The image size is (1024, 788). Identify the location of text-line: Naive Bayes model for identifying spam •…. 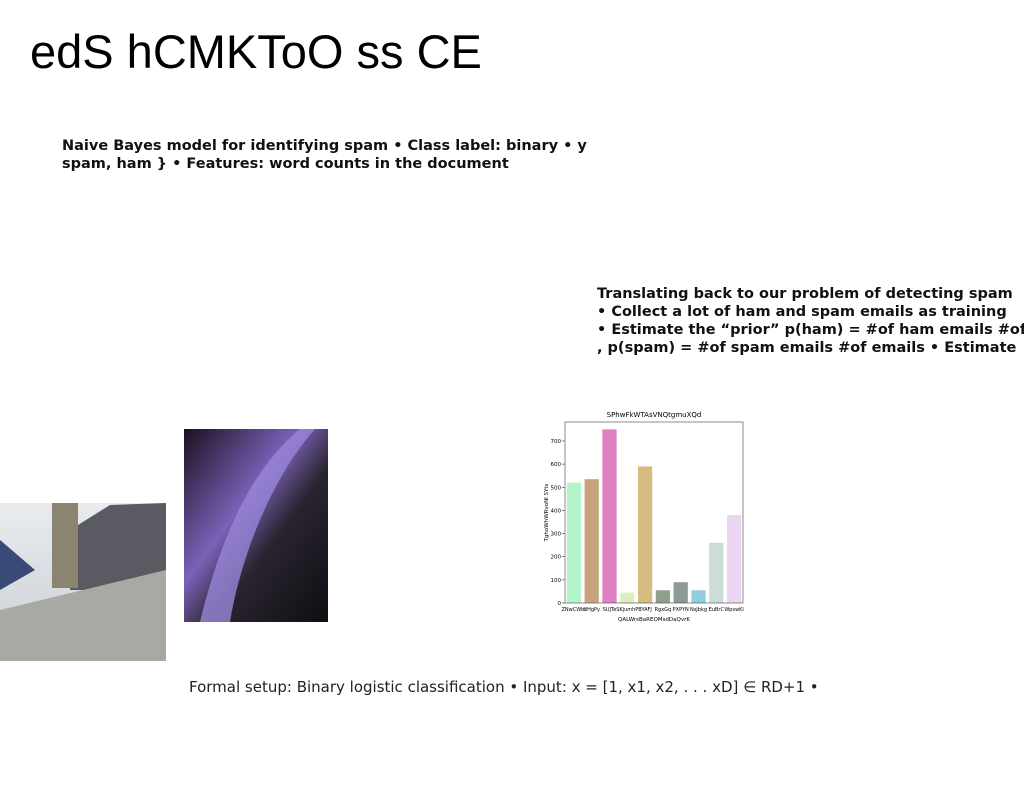
(324, 146).